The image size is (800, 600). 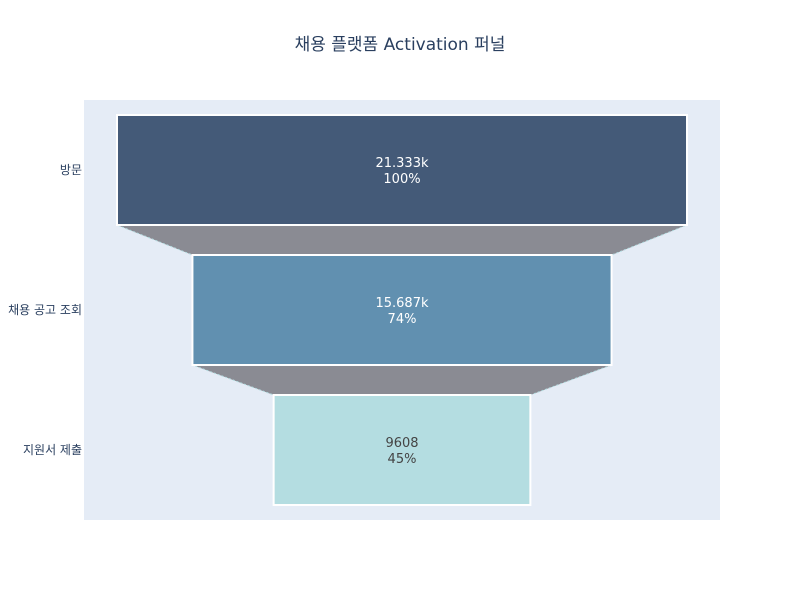 What do you see at coordinates (71, 170) in the screenshot?
I see `category-tick-label: 방문` at bounding box center [71, 170].